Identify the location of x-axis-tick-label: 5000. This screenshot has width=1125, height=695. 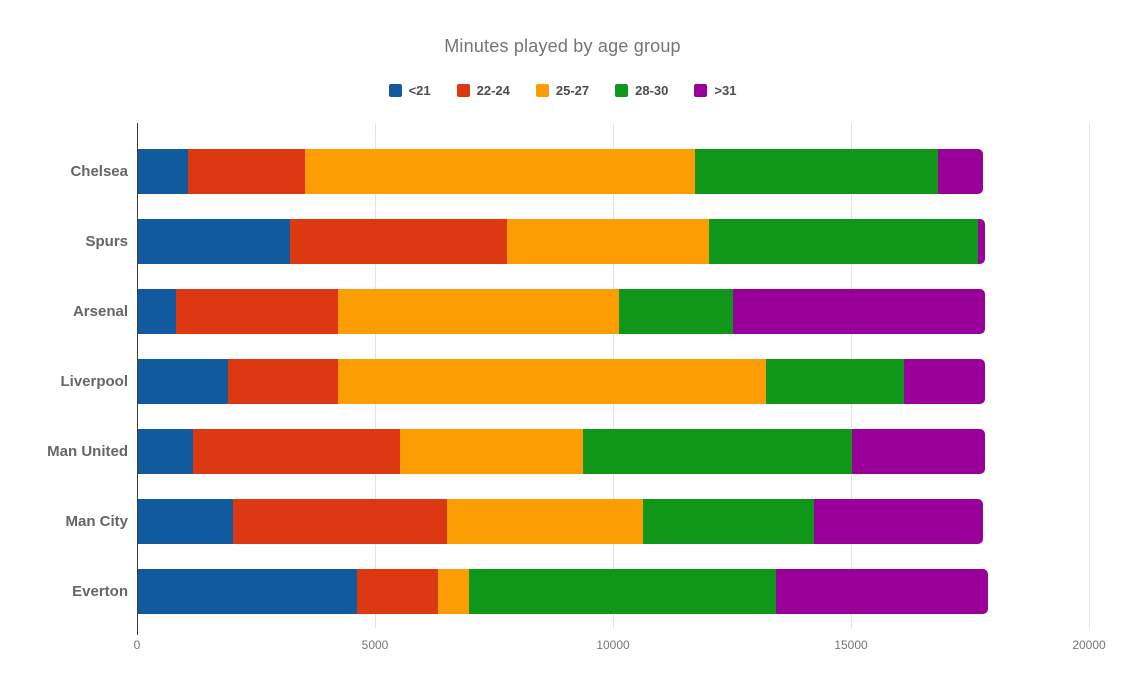
(375, 645).